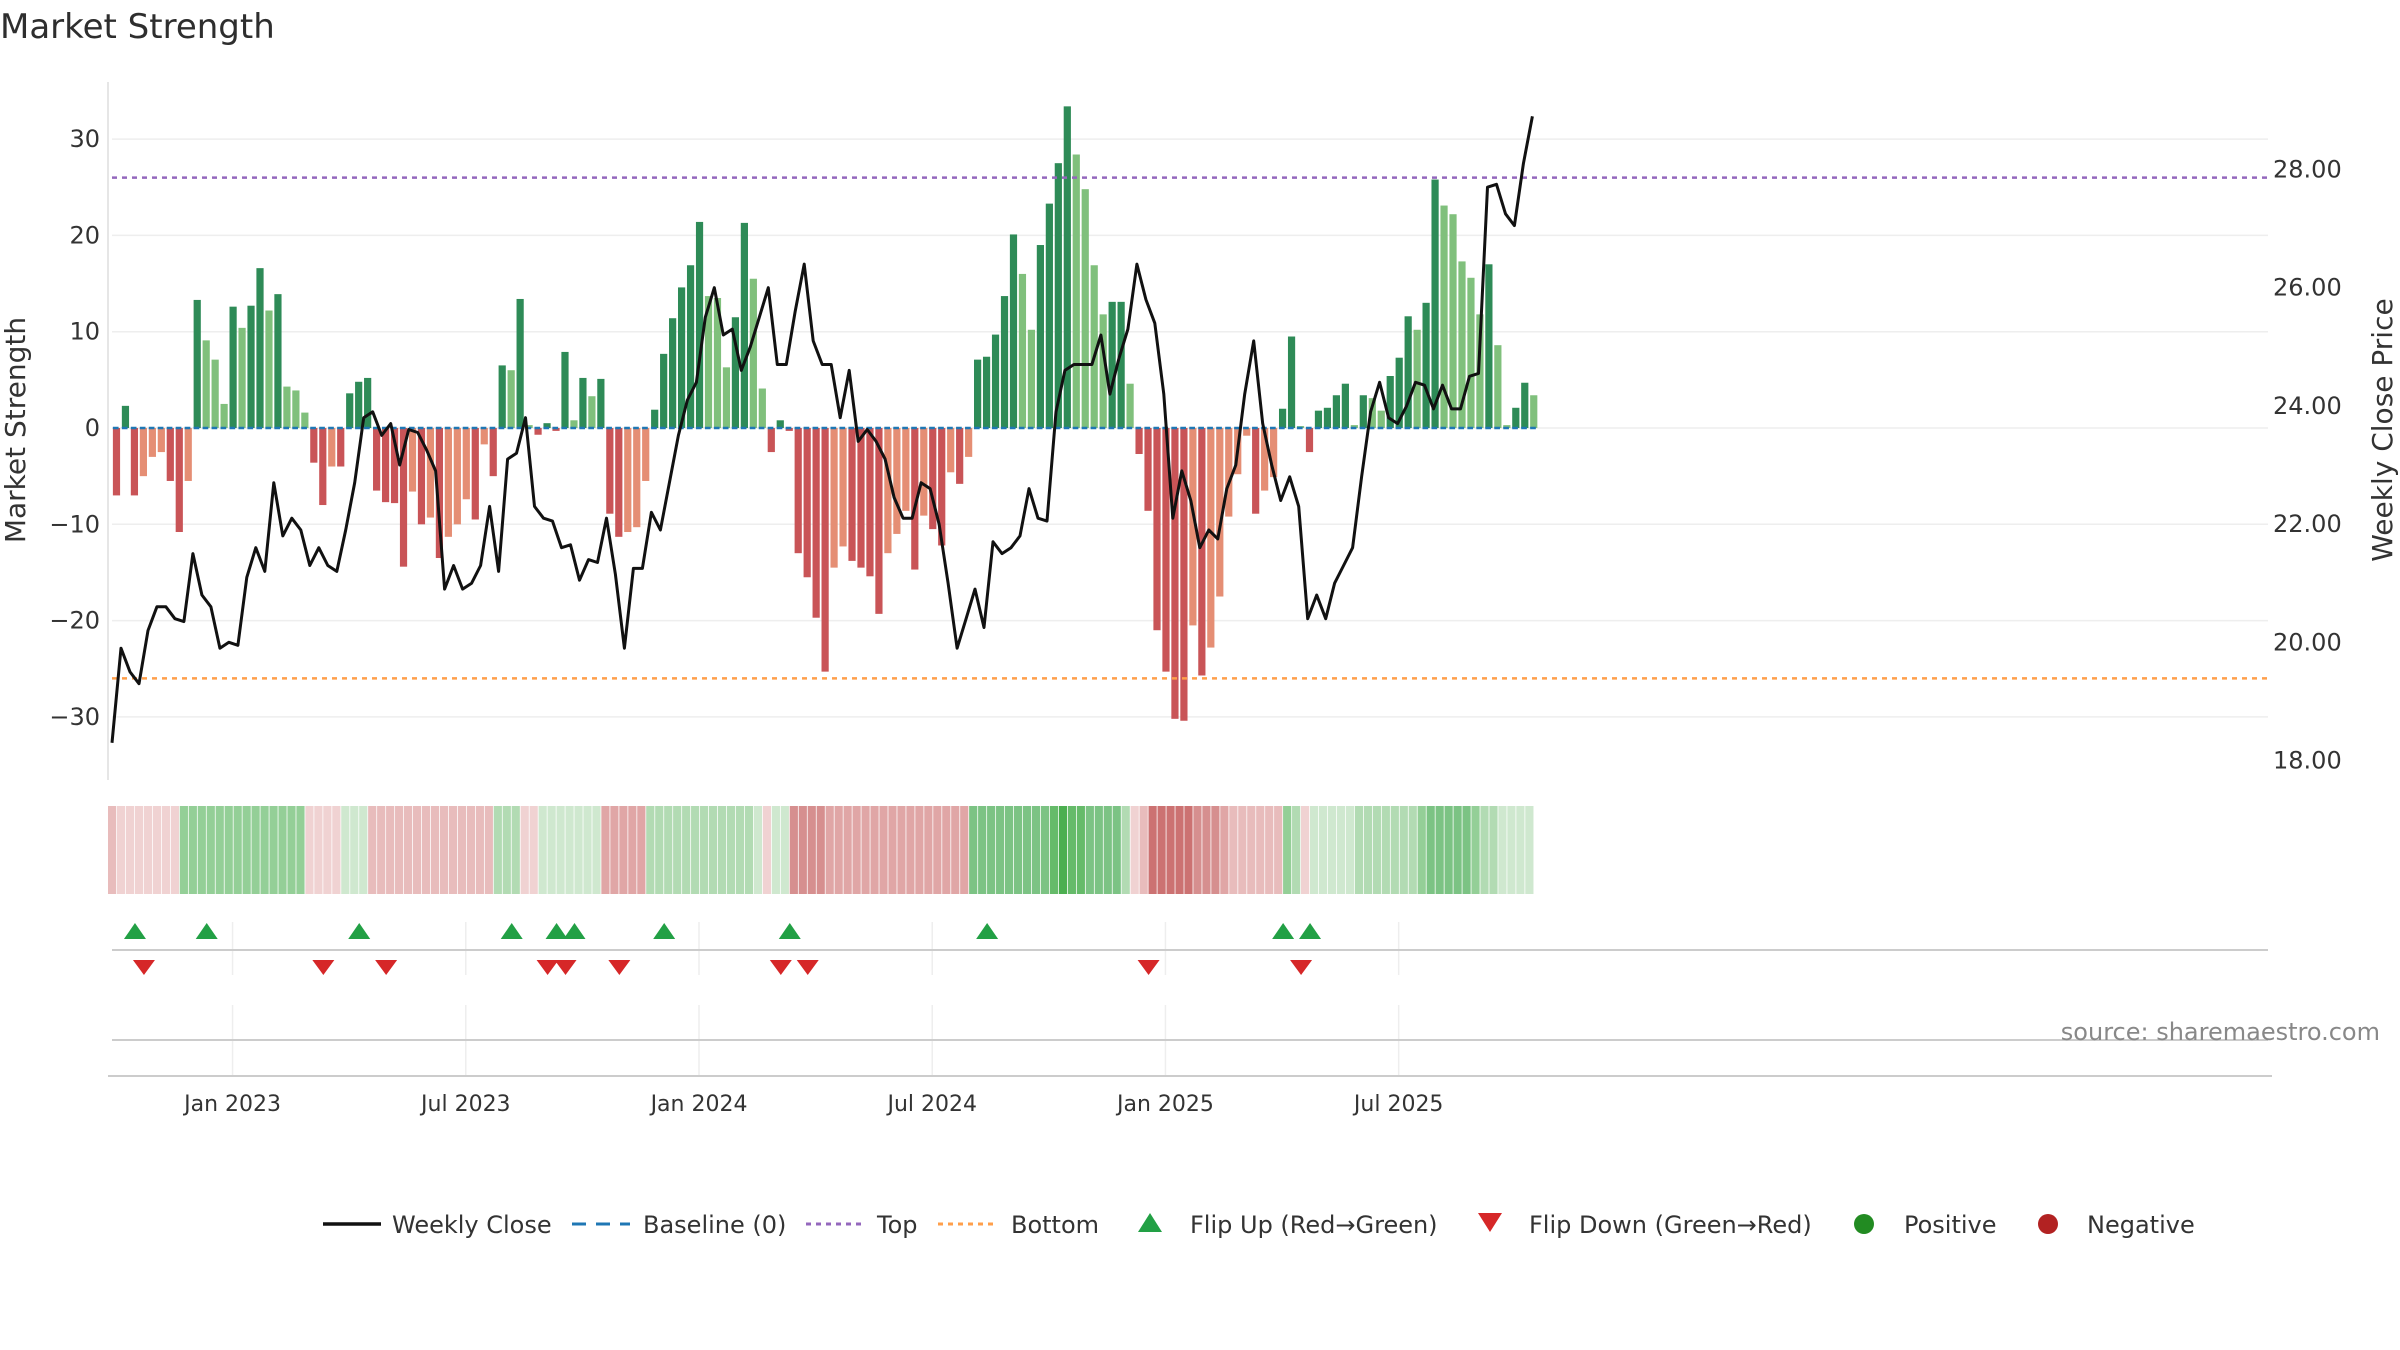 The height and width of the screenshot is (1350, 2400). What do you see at coordinates (2141, 1225) in the screenshot?
I see `legend-negative: Negative` at bounding box center [2141, 1225].